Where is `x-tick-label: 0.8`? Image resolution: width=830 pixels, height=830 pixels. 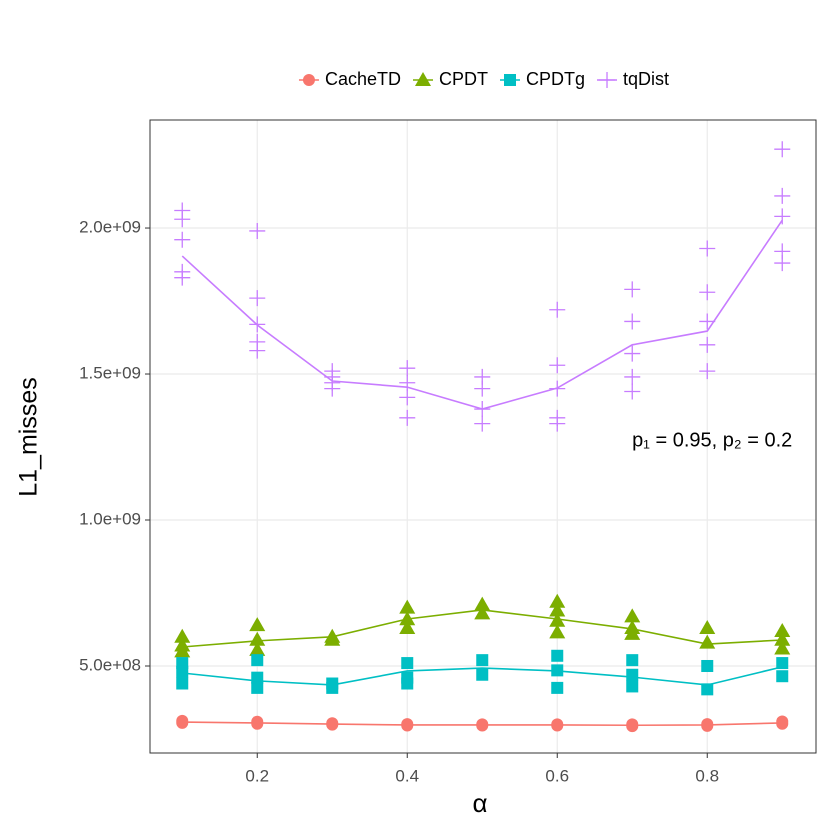 x-tick-label: 0.8 is located at coordinates (707, 775).